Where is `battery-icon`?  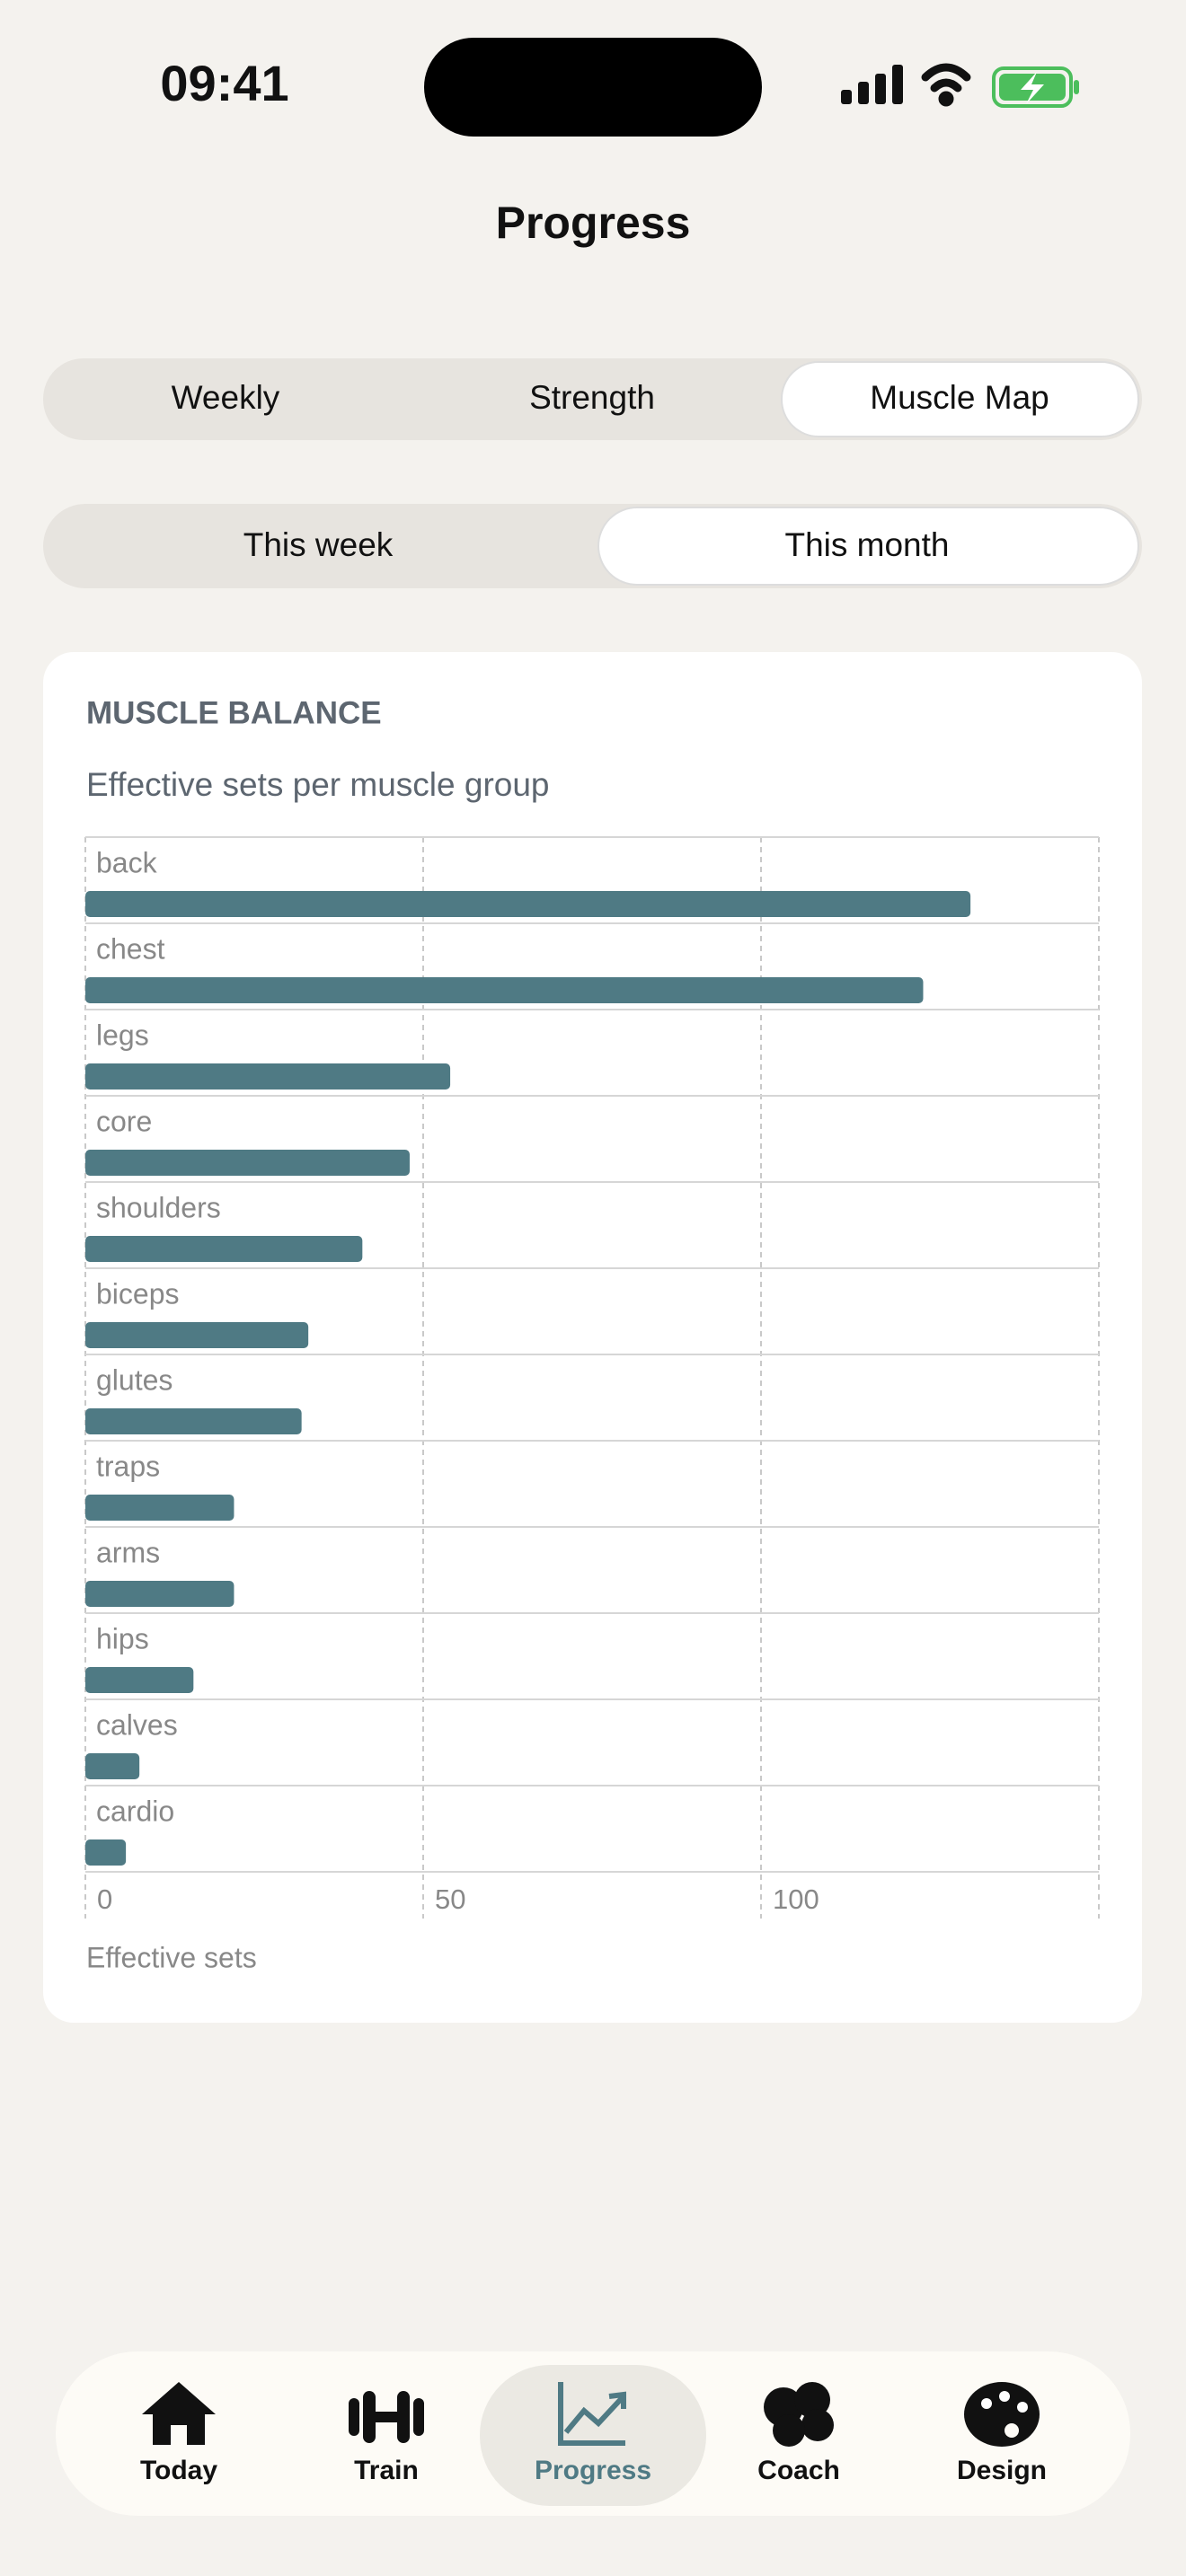
battery-icon is located at coordinates (1035, 87).